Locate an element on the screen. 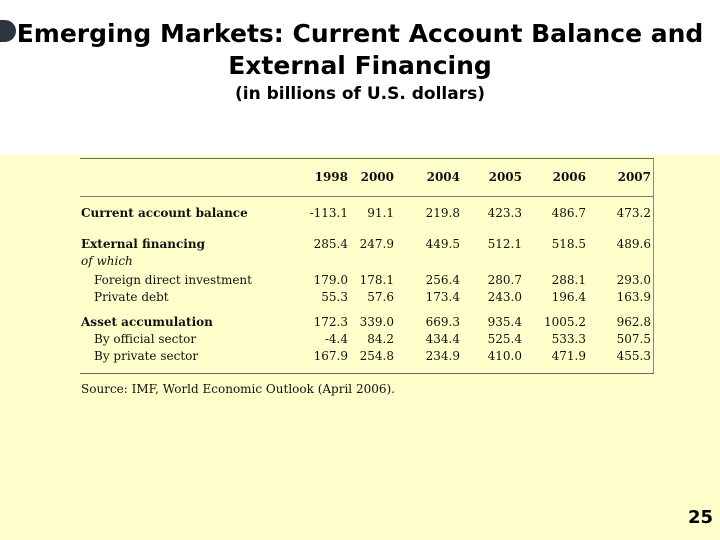 This screenshot has width=720, height=540. table-cell: 285.4 is located at coordinates (330, 244).